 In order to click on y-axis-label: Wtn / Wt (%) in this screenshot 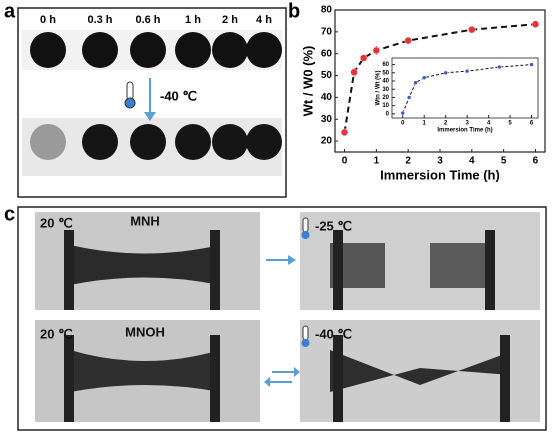, I will do `click(379, 88)`.